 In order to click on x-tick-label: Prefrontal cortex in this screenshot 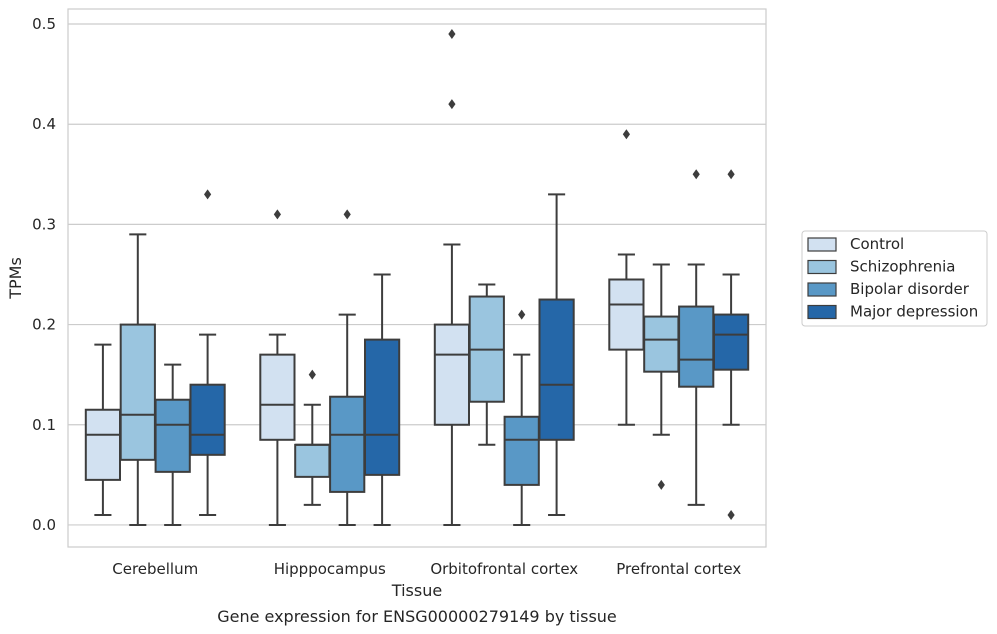, I will do `click(678, 569)`.